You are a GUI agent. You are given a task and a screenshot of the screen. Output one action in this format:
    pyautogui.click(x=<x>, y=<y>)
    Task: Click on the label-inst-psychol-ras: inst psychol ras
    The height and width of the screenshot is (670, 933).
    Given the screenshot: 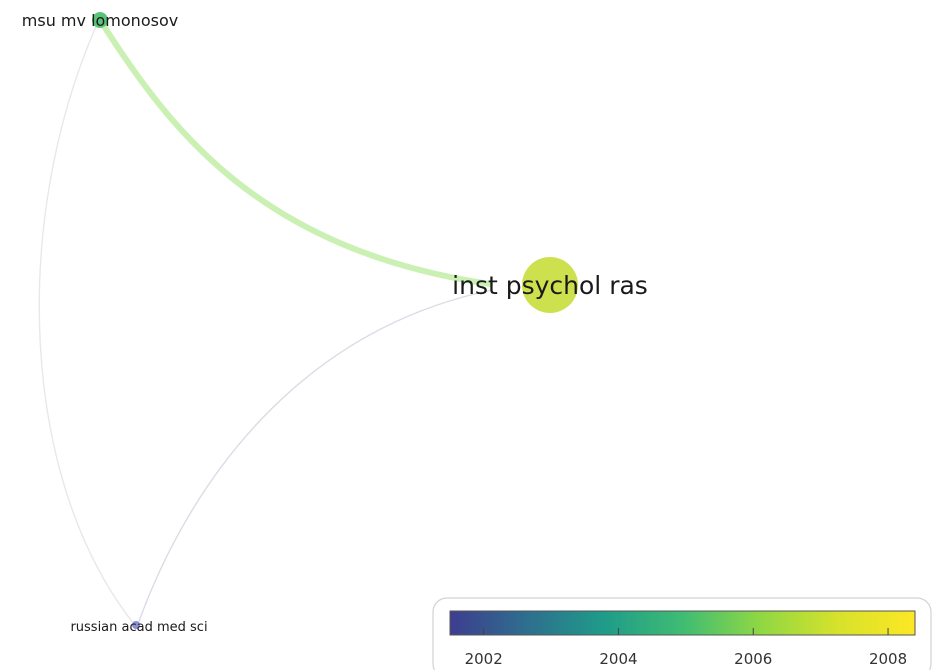 What is the action you would take?
    pyautogui.click(x=550, y=285)
    